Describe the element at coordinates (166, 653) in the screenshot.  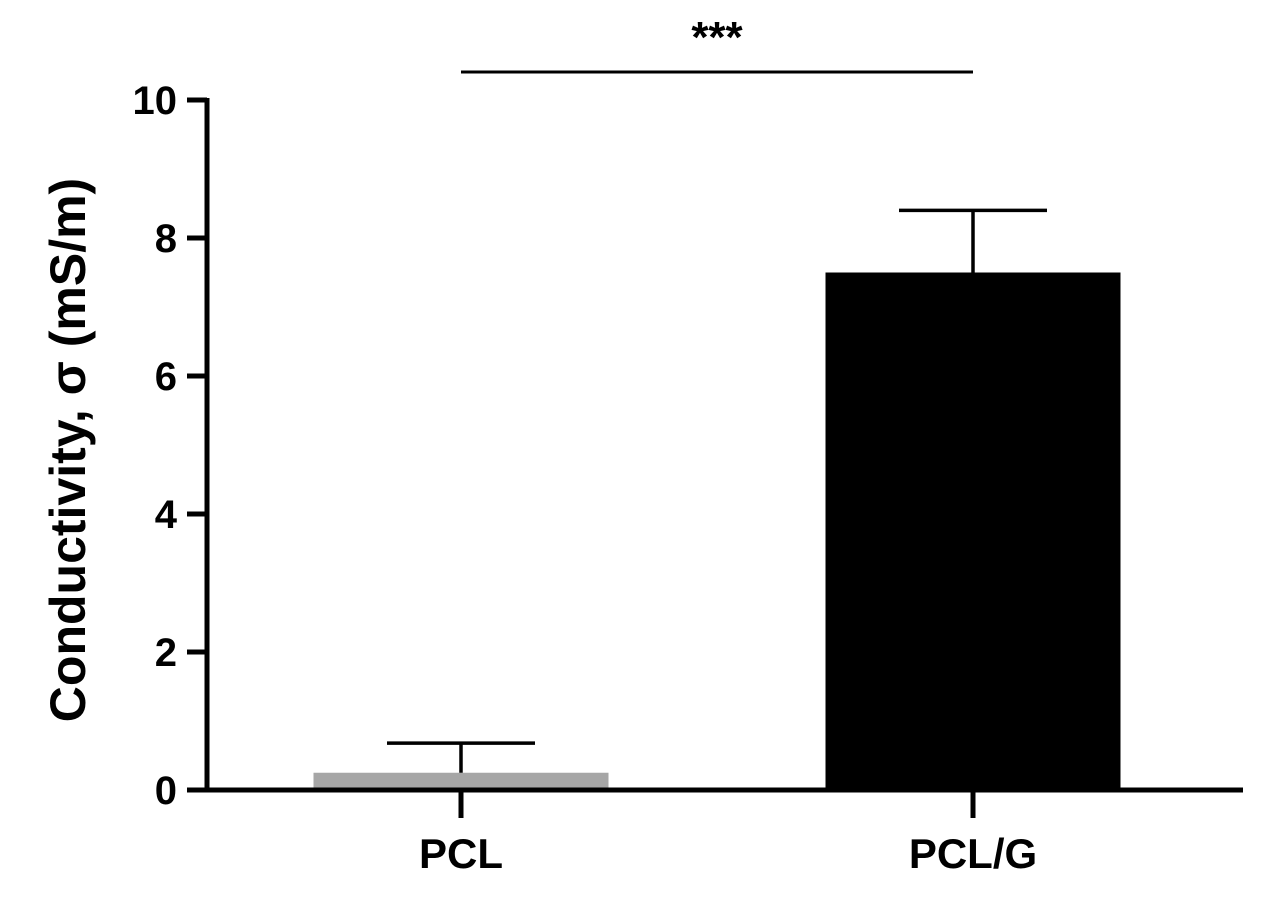
I see `y-tick-label: 2` at that location.